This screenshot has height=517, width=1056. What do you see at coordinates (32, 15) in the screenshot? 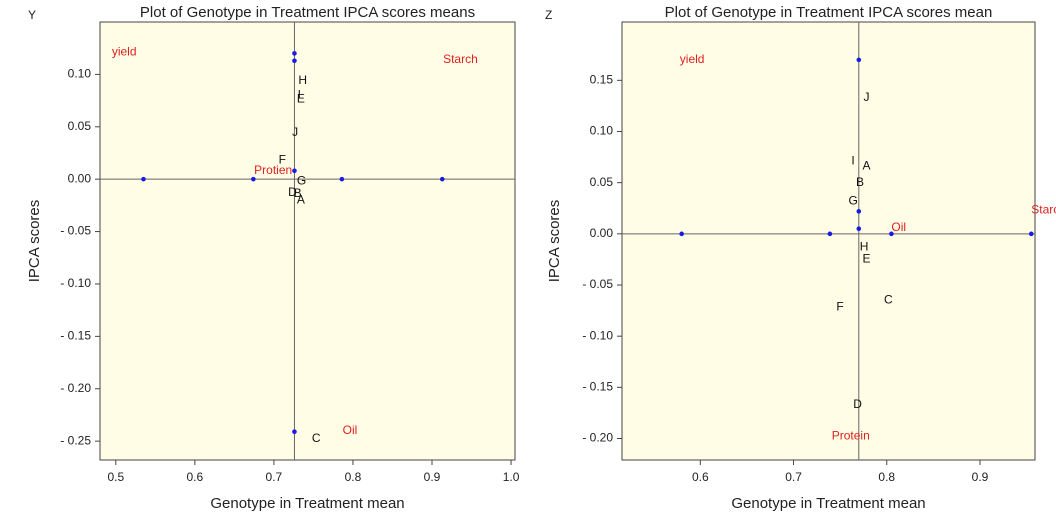
I see `panel-label: Y` at bounding box center [32, 15].